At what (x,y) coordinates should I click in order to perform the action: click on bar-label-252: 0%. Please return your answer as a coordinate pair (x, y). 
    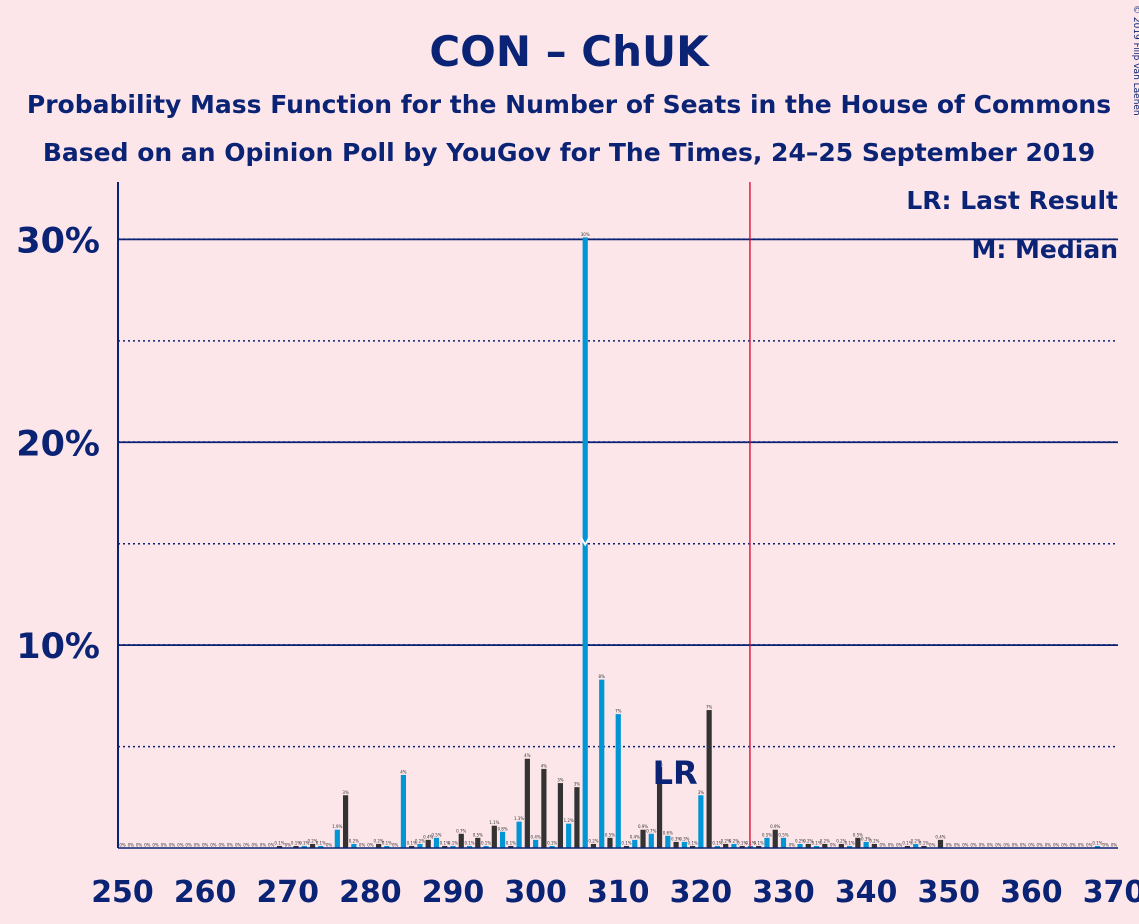
    Looking at the image, I should click on (139, 845).